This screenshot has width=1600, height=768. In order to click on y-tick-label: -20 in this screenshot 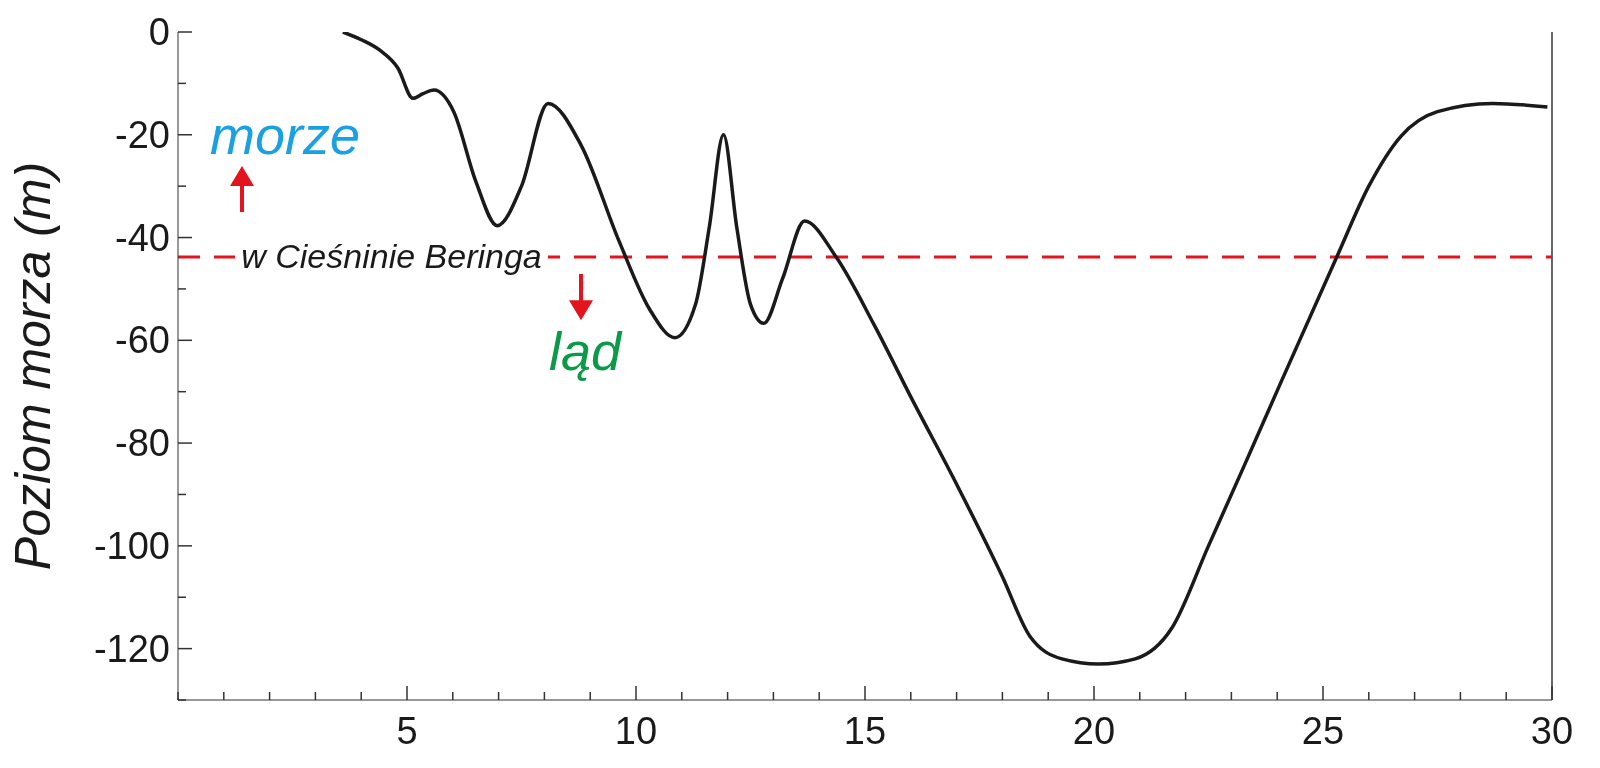, I will do `click(142, 134)`.